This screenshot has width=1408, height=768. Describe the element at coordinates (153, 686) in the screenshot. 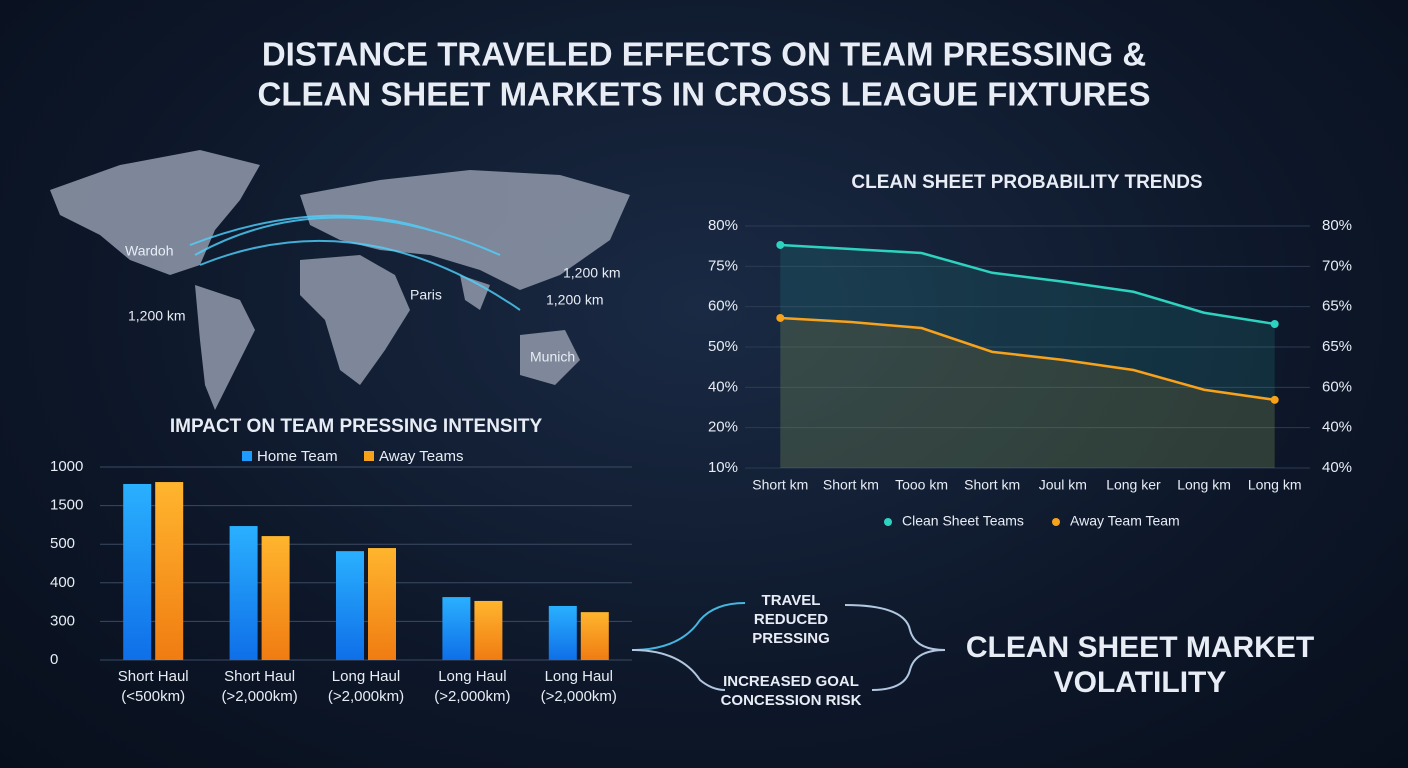

I see `x-tick-label: Short Haul (<500km)` at that location.